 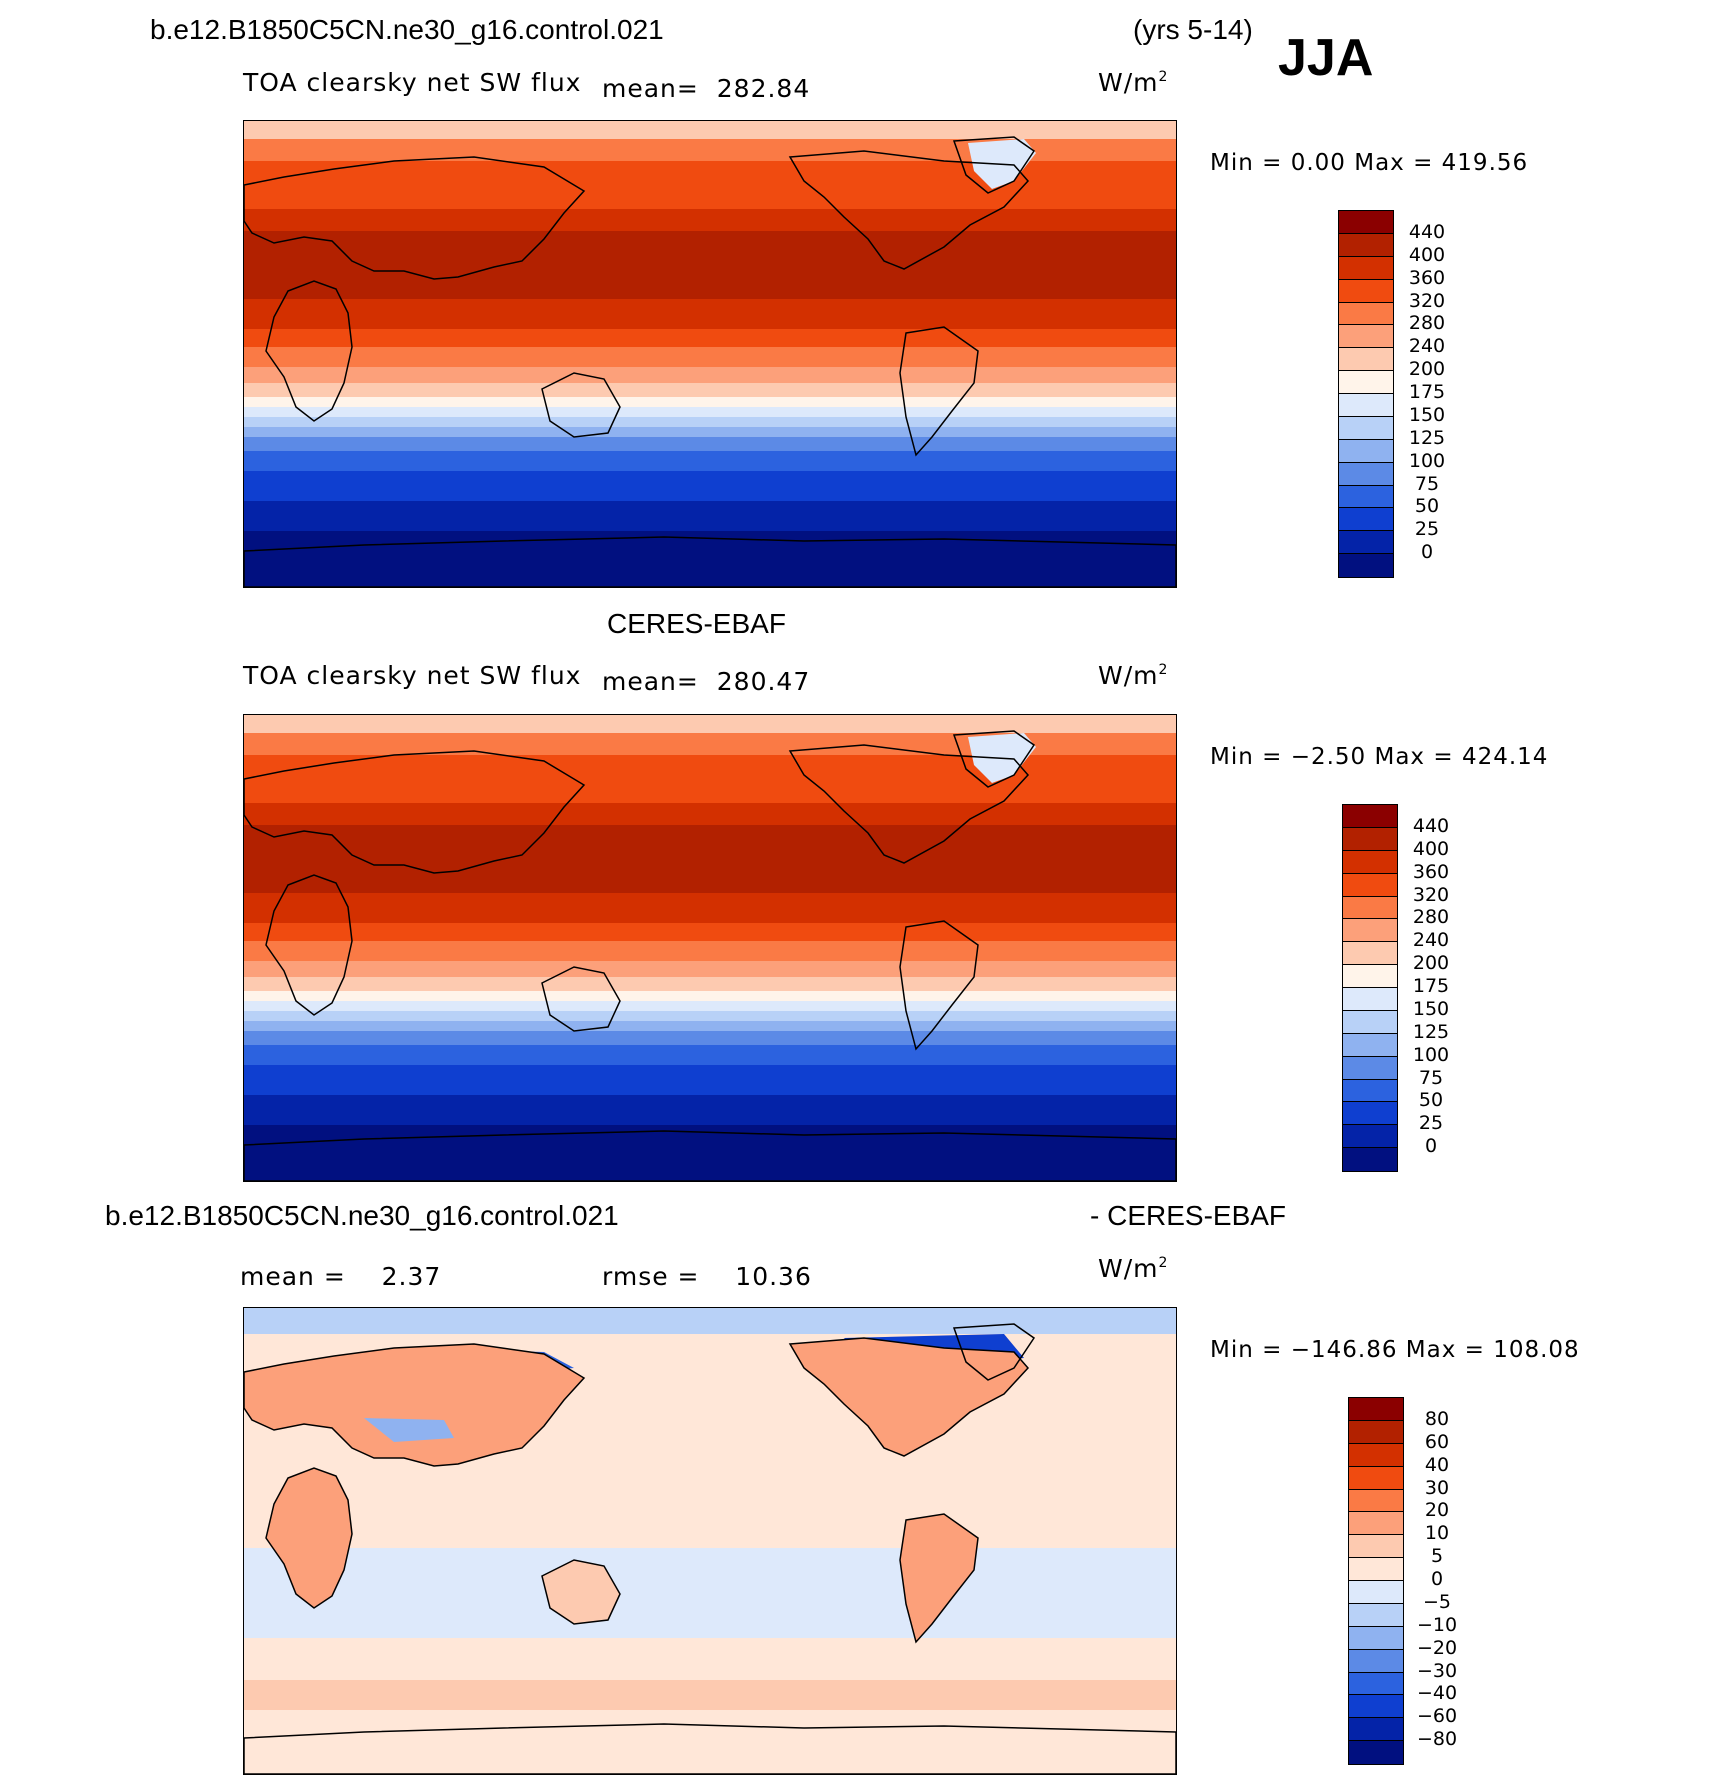 What do you see at coordinates (706, 681) in the screenshot?
I see `panel2-mean: mean= 280.47` at bounding box center [706, 681].